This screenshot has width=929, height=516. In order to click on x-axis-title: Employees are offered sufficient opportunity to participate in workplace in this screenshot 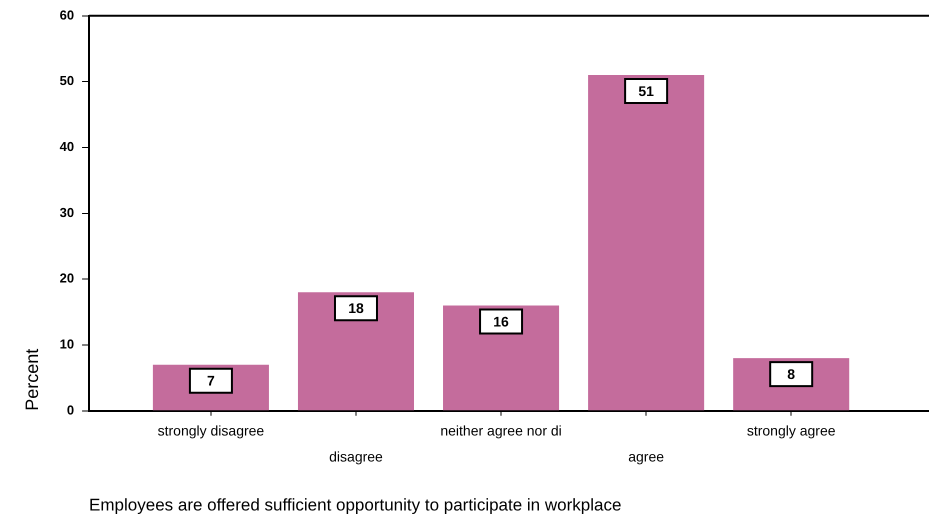, I will do `click(355, 504)`.